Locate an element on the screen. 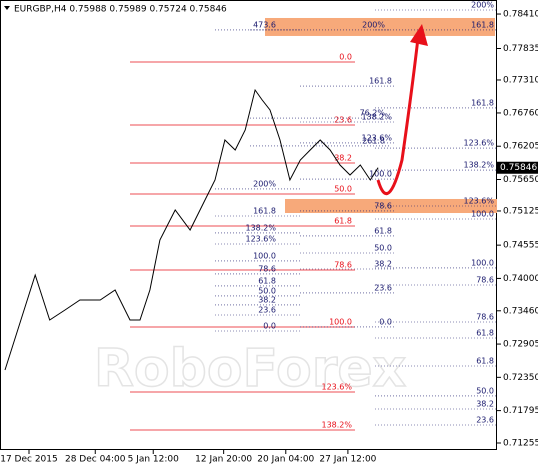  y-tick-label: 0.78410 is located at coordinates (520, 15).